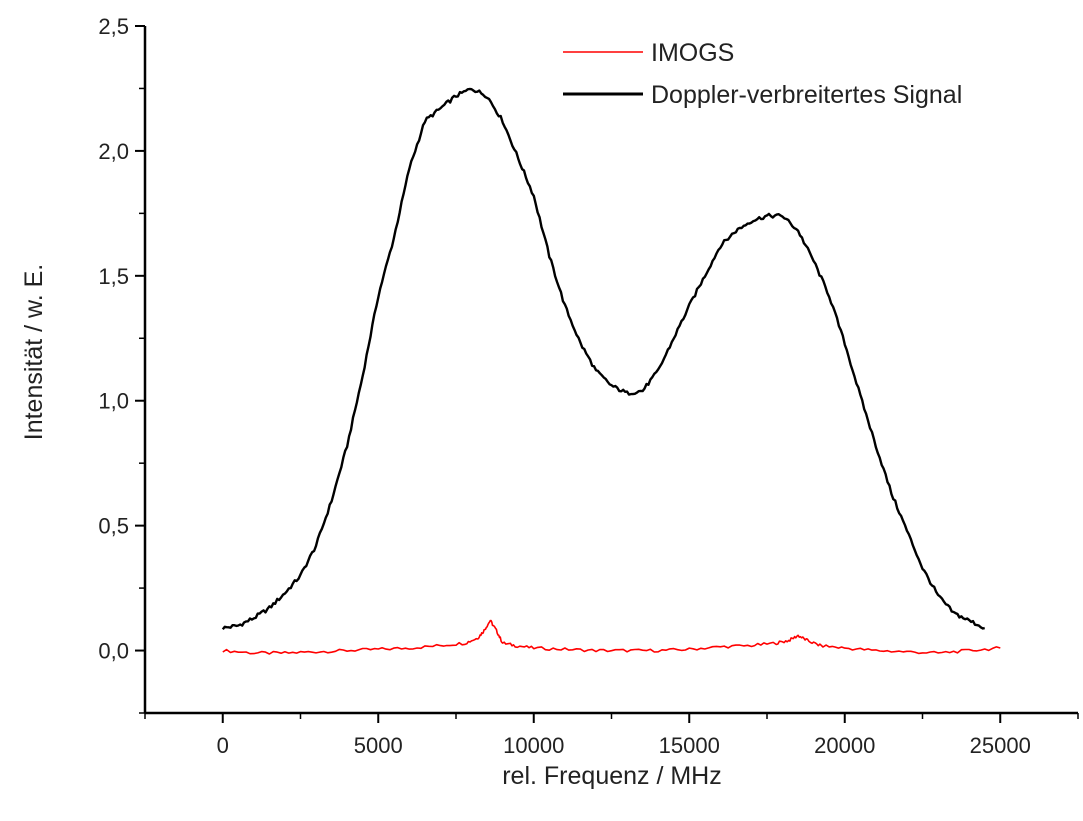 The image size is (1083, 821). I want to click on y-tick-label: 1,5, so click(113, 276).